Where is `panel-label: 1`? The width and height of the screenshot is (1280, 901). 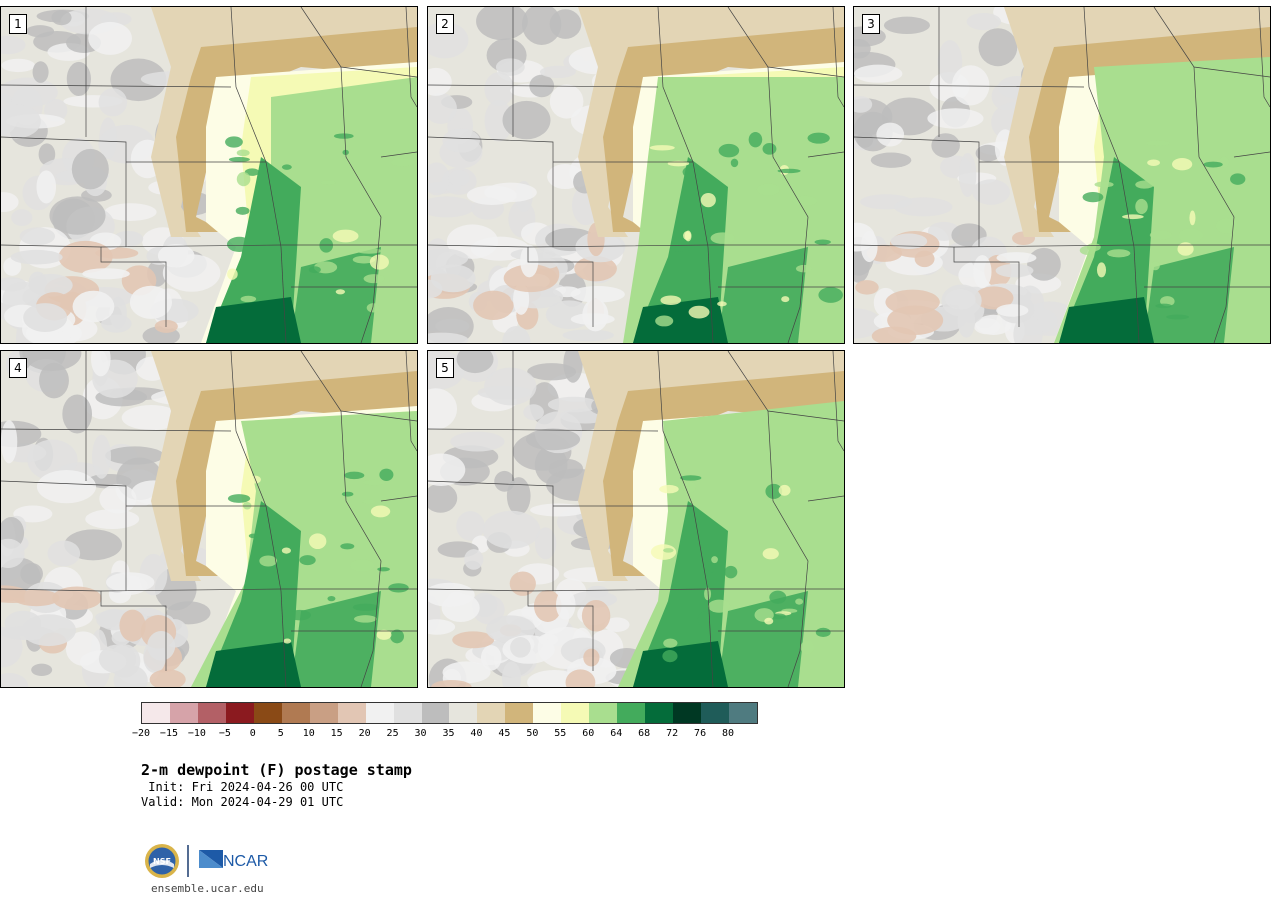
panel-label: 1 is located at coordinates (18, 24).